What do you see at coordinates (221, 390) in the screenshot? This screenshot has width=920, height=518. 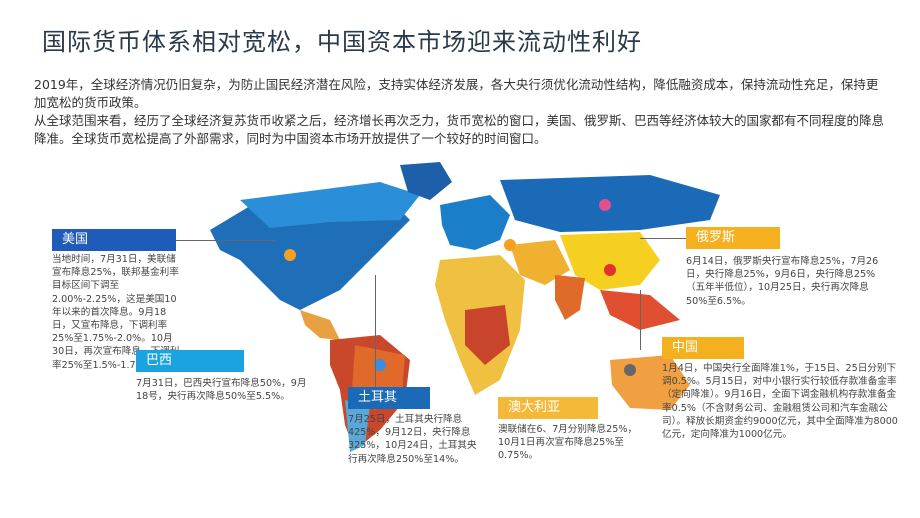 I see `note-brazil: 7月31日，巴西央行宣布降息50%，9月18号，央行再次降息50%至5.5%。` at bounding box center [221, 390].